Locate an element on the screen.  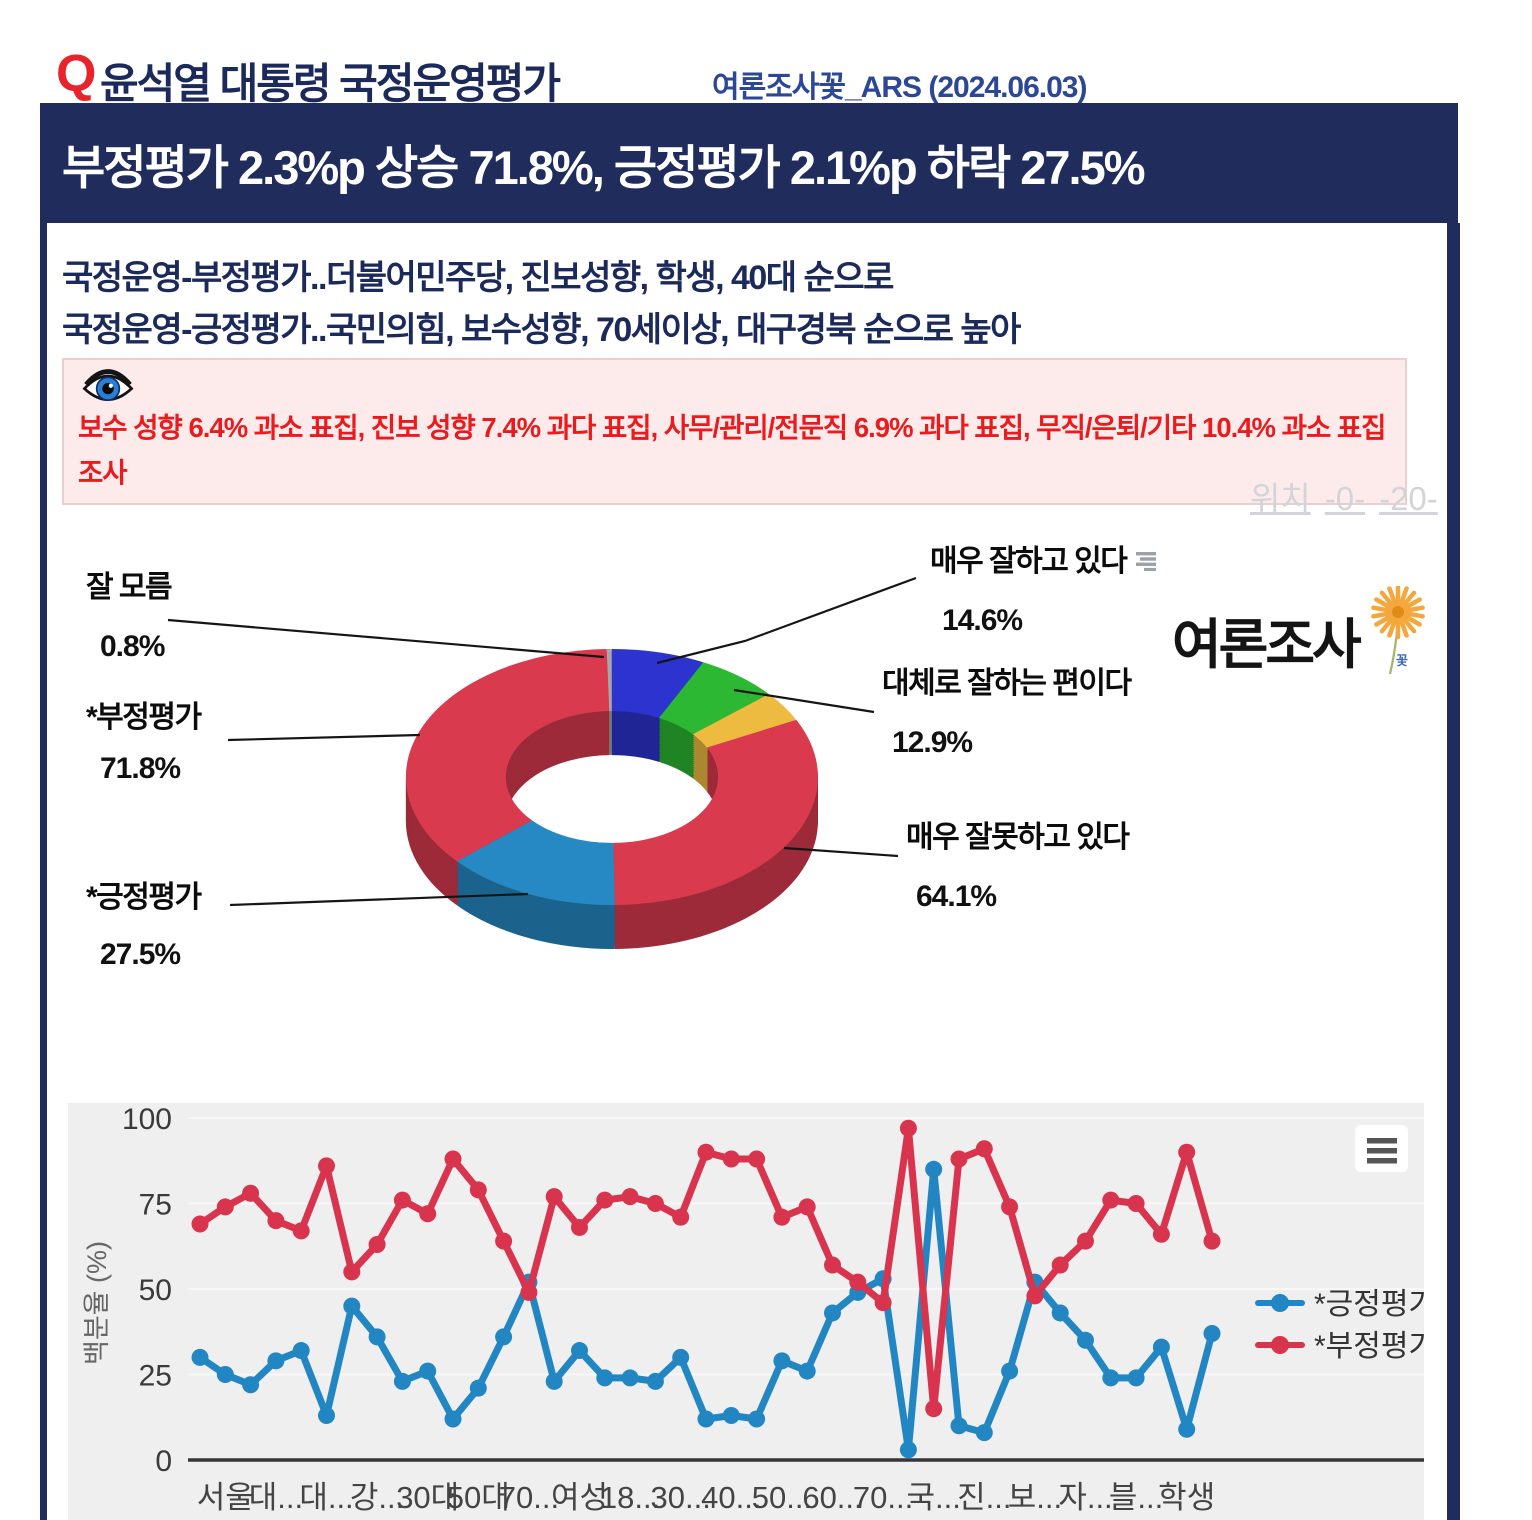
donut-pct-dontknow: 0.8% is located at coordinates (132, 646).